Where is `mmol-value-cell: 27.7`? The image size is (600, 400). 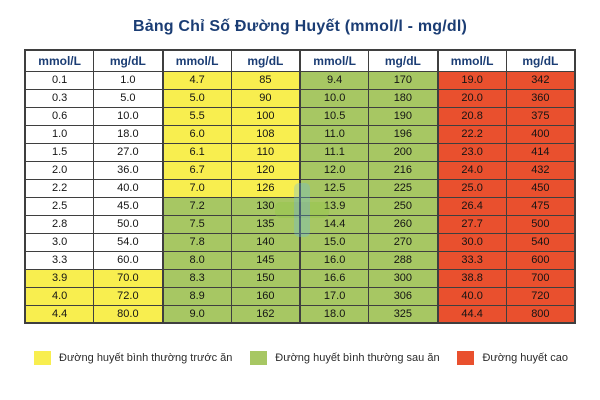 mmol-value-cell: 27.7 is located at coordinates (471, 224).